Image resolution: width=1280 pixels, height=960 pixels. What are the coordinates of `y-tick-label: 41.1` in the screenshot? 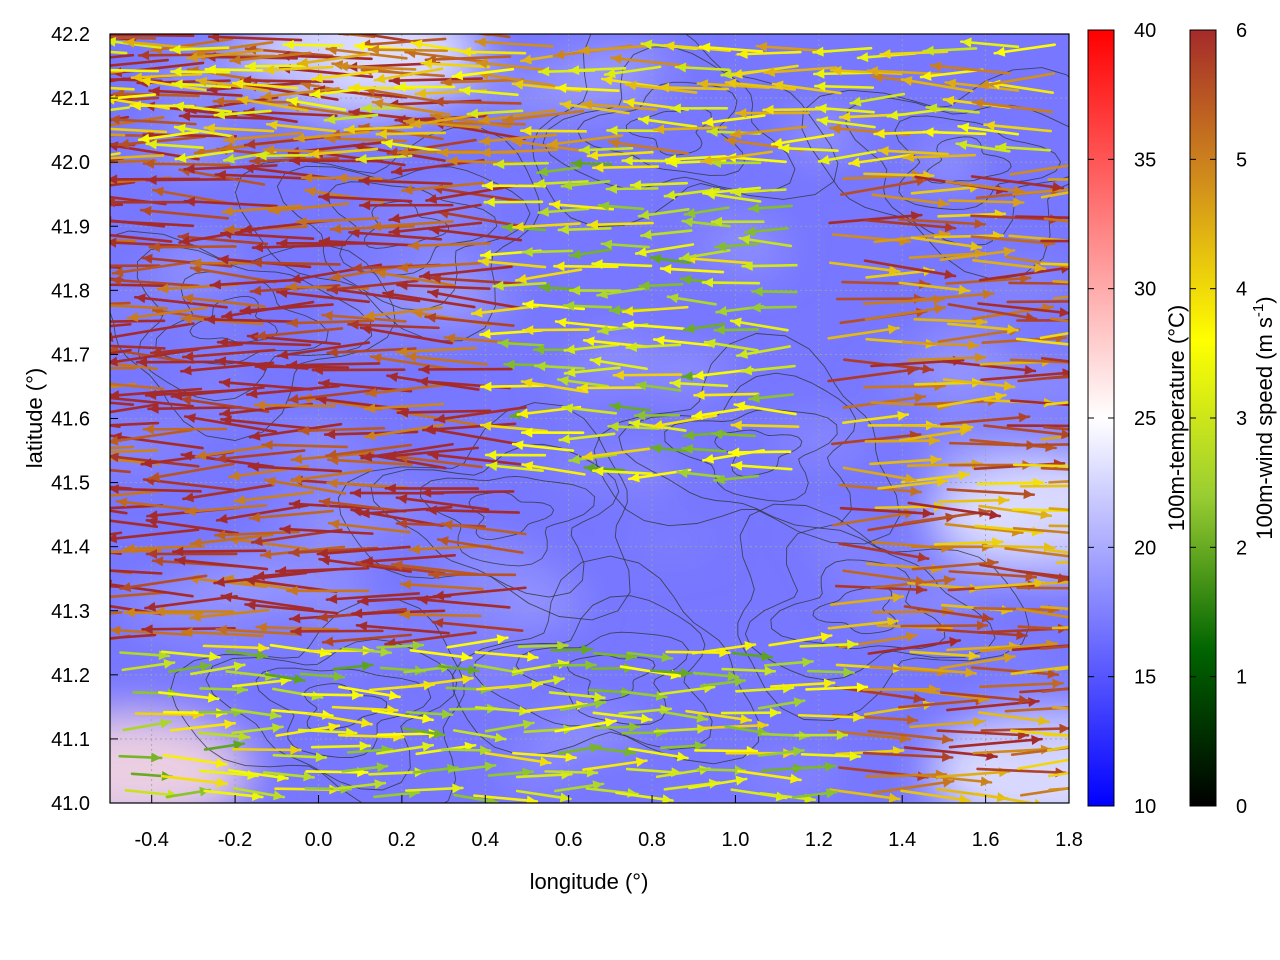 It's located at (70, 740).